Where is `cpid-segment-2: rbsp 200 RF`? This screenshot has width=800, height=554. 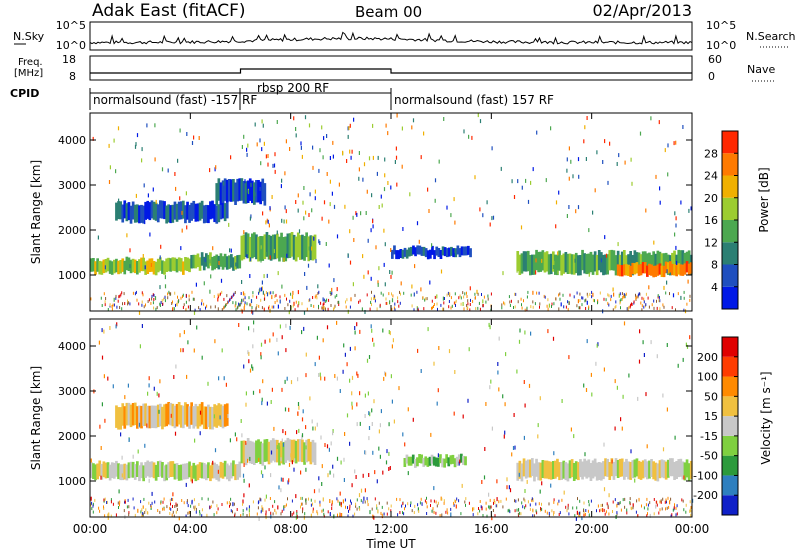 cpid-segment-2: rbsp 200 RF is located at coordinates (293, 88).